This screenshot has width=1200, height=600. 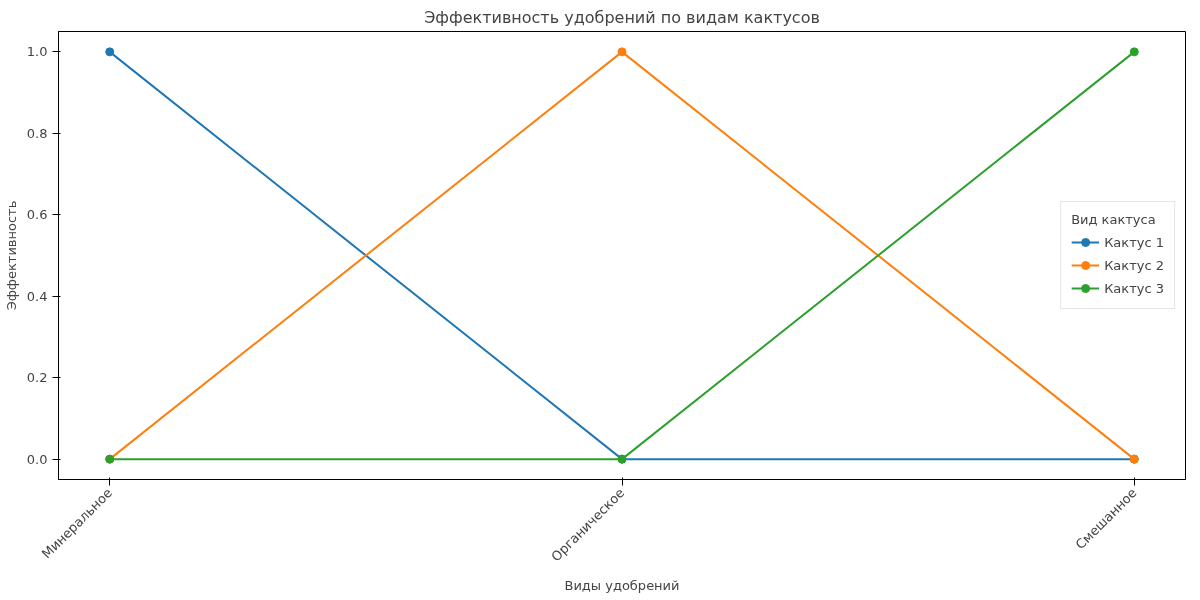 What do you see at coordinates (37, 378) in the screenshot?
I see `y-tick-label: 0.2` at bounding box center [37, 378].